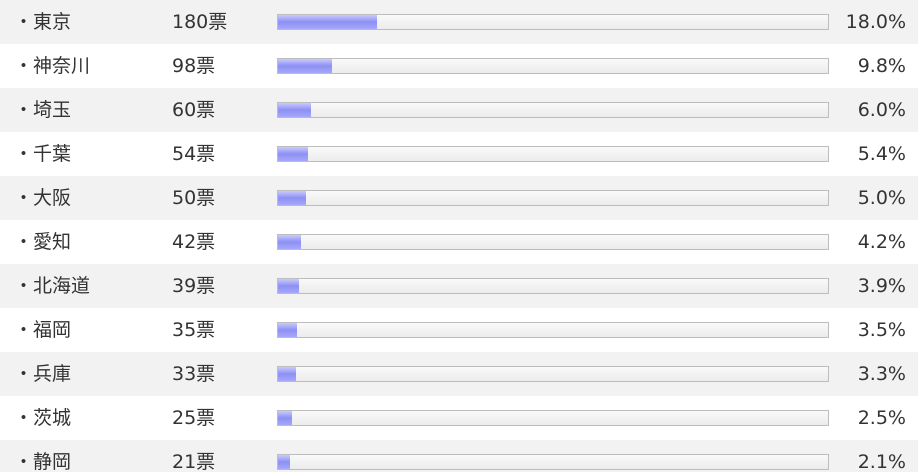 Image resolution: width=918 pixels, height=472 pixels. I want to click on result-row: ・静岡 21票 2.1%, so click(459, 456).